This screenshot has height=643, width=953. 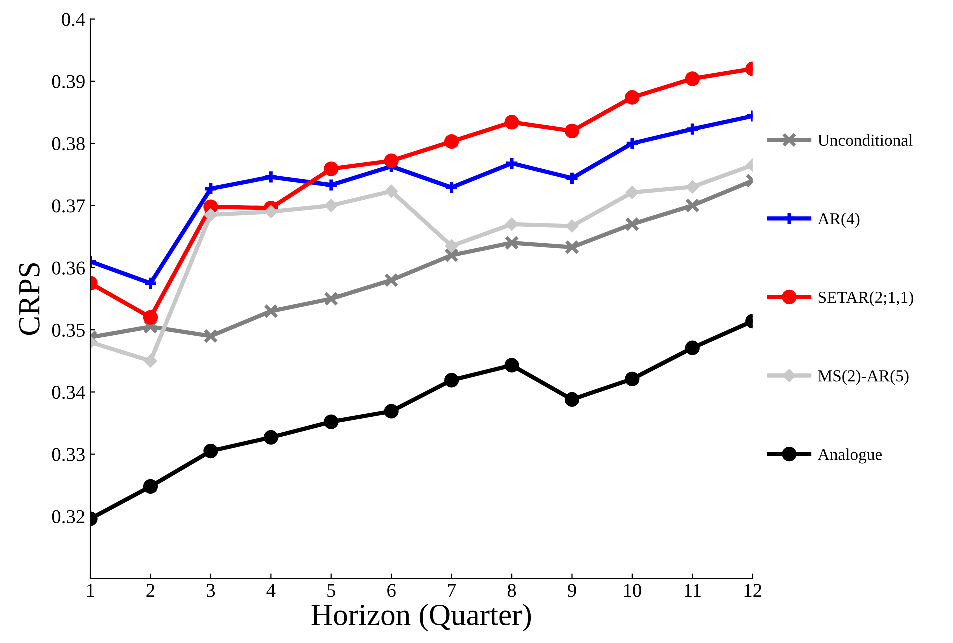 I want to click on y-tick-label: 0.35, so click(x=68, y=331).